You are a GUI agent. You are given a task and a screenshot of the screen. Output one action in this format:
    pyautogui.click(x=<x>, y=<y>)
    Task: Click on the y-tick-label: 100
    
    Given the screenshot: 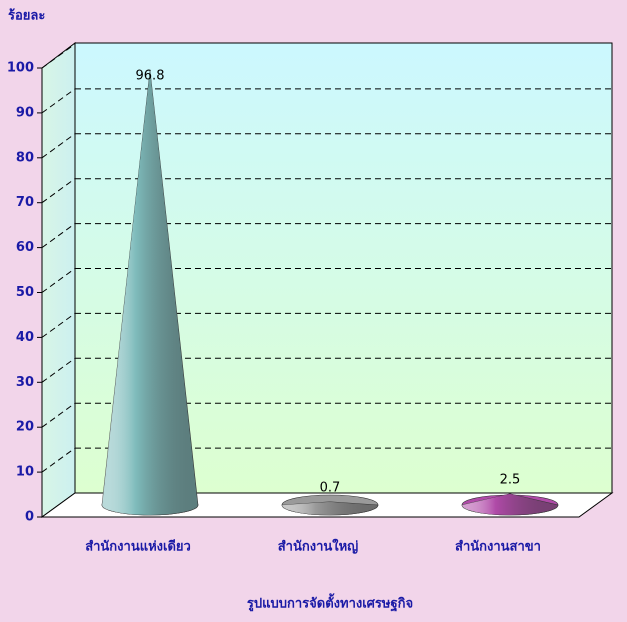 What is the action you would take?
    pyautogui.click(x=20, y=68)
    